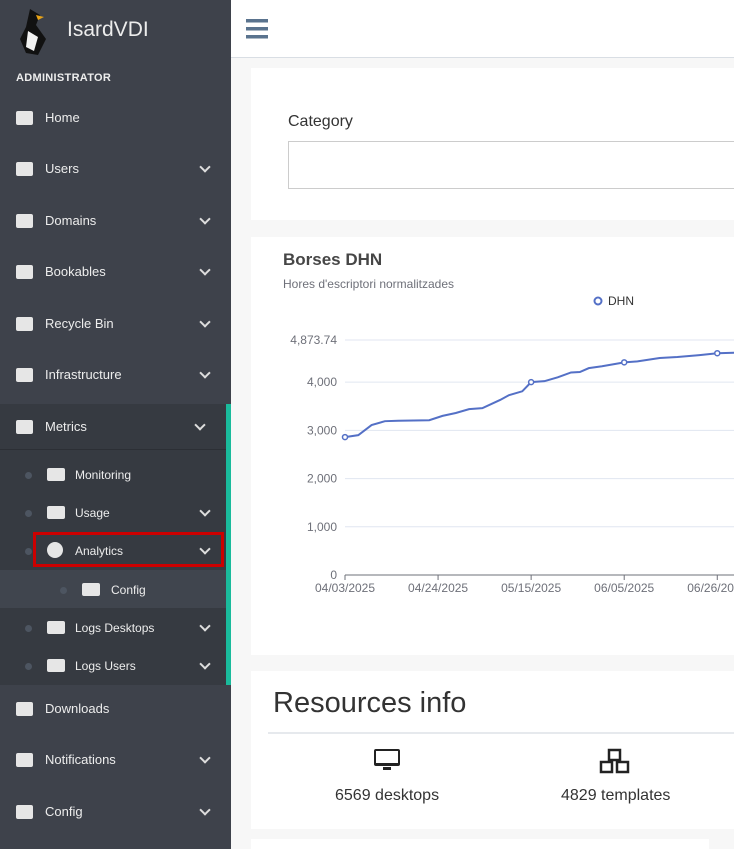 The height and width of the screenshot is (849, 734). I want to click on next-panel, so click(480, 844).